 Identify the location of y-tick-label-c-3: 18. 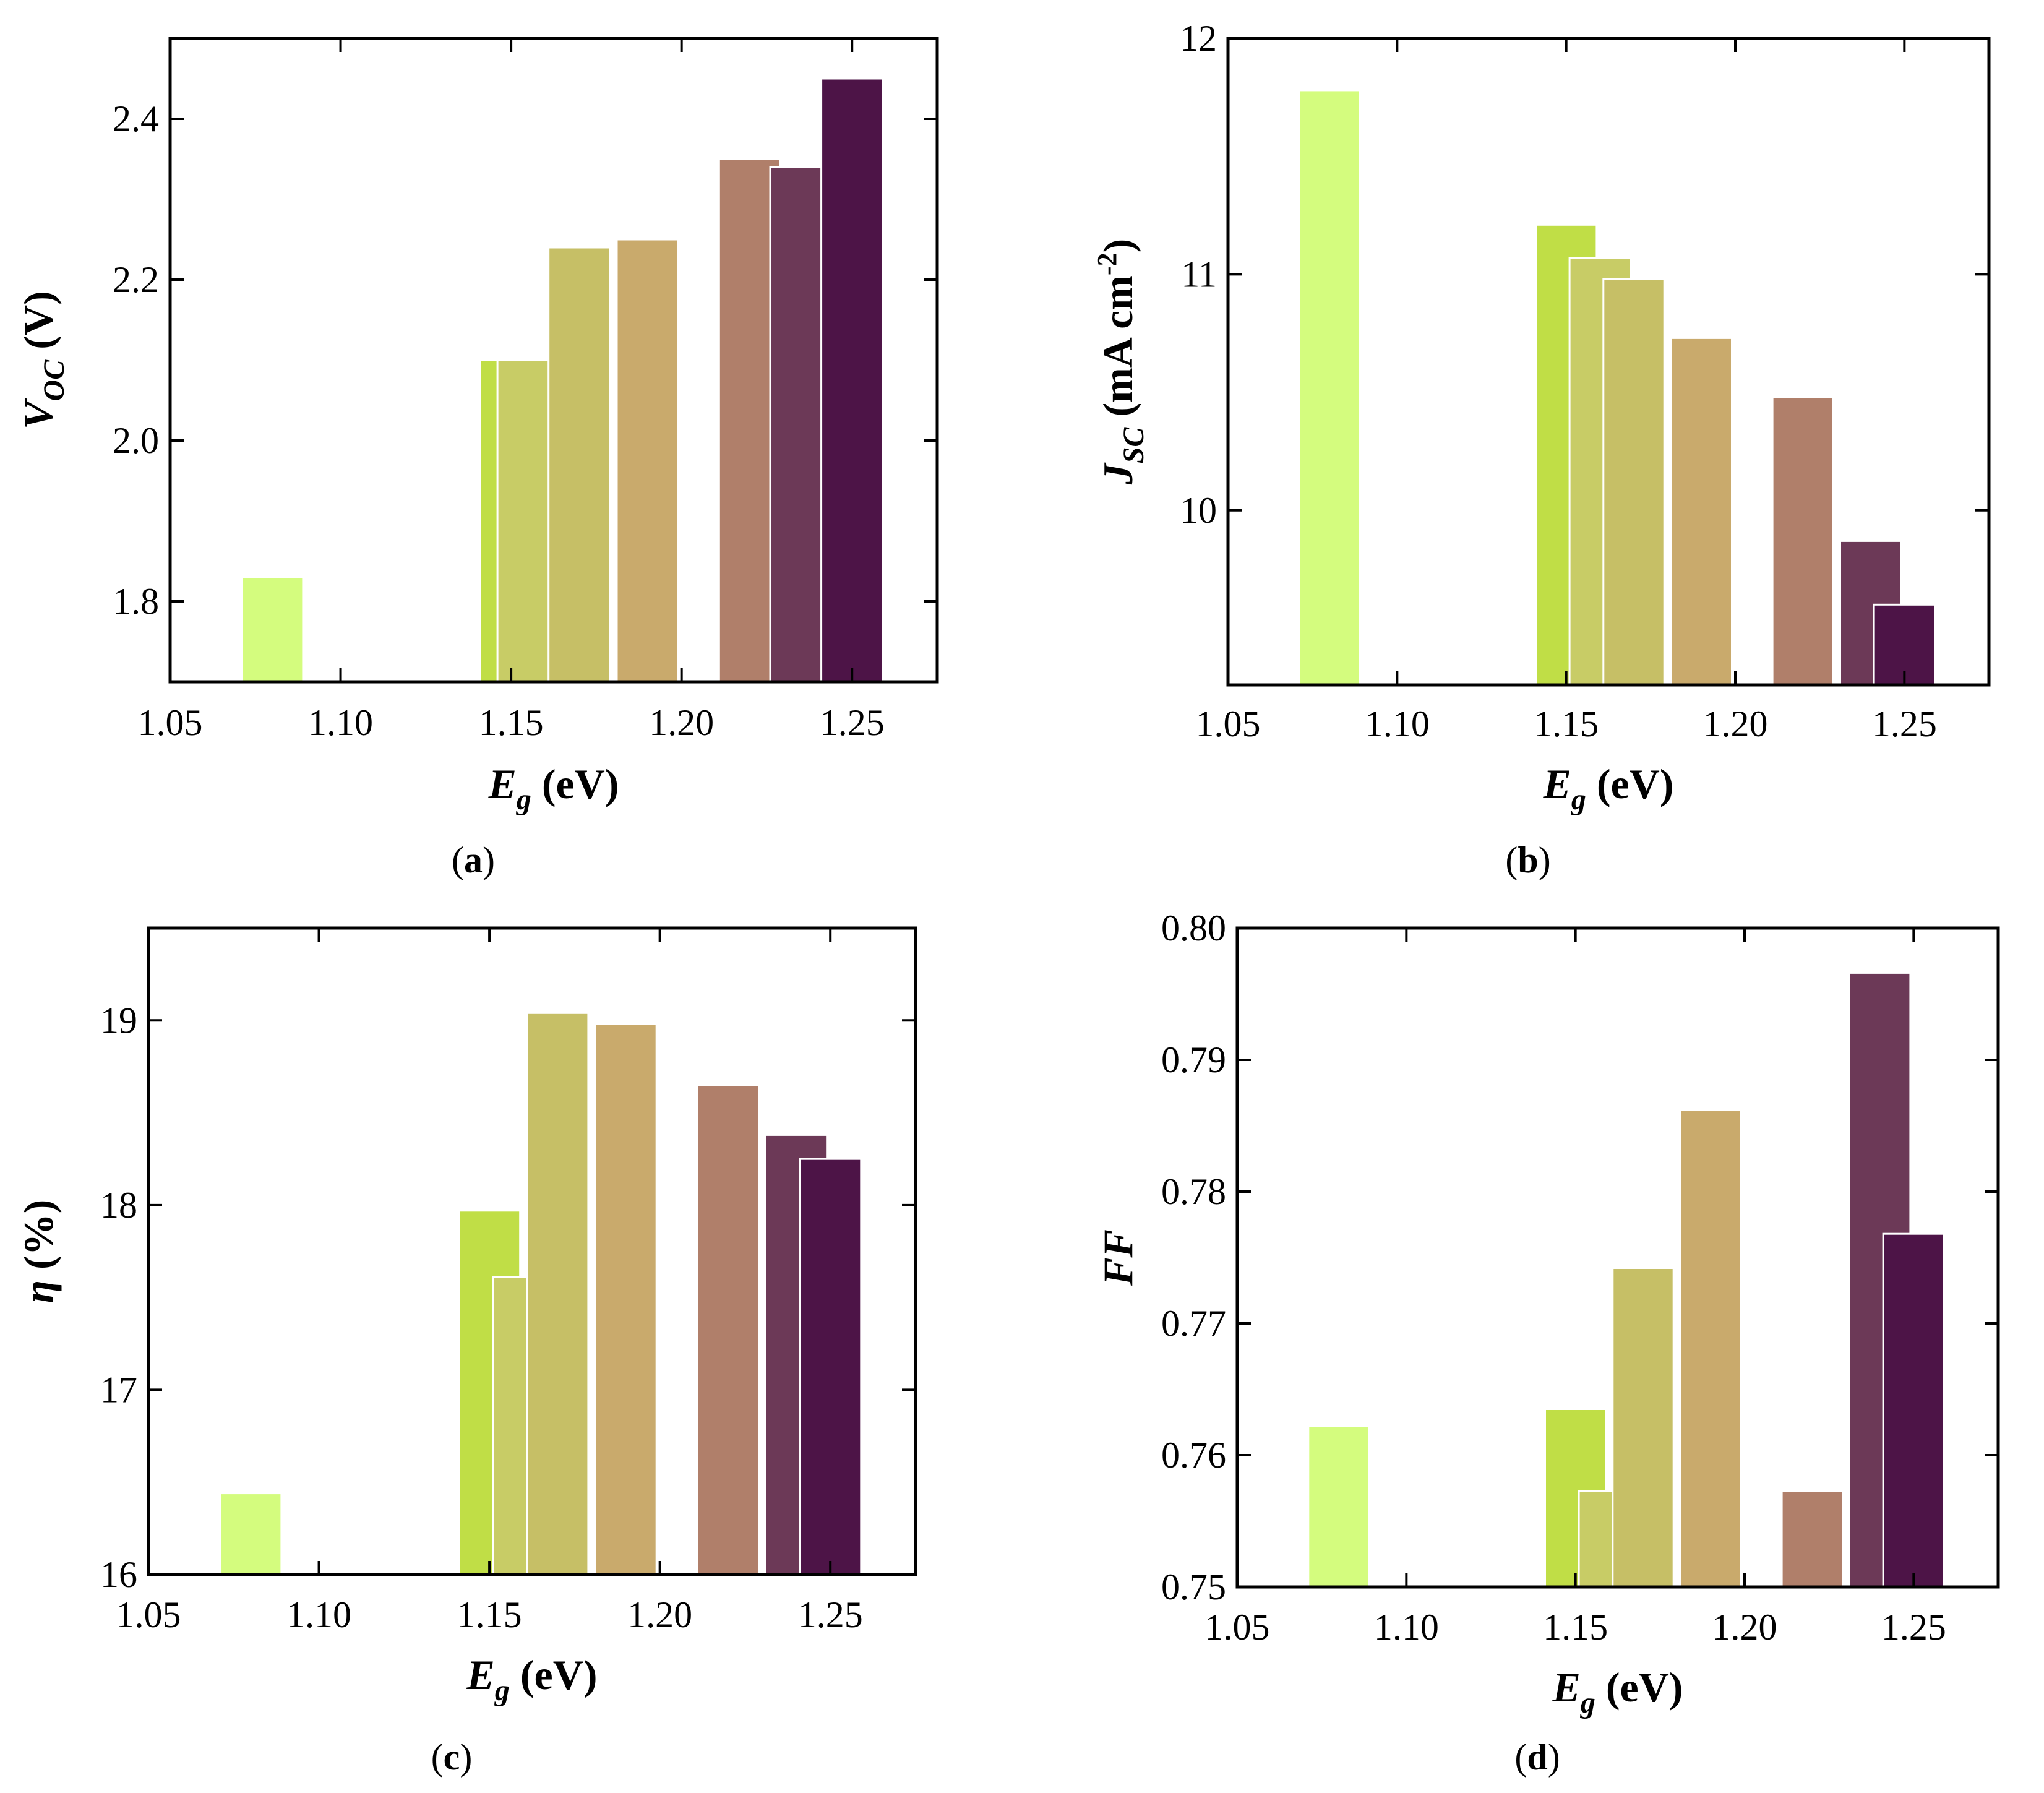
(119, 1206).